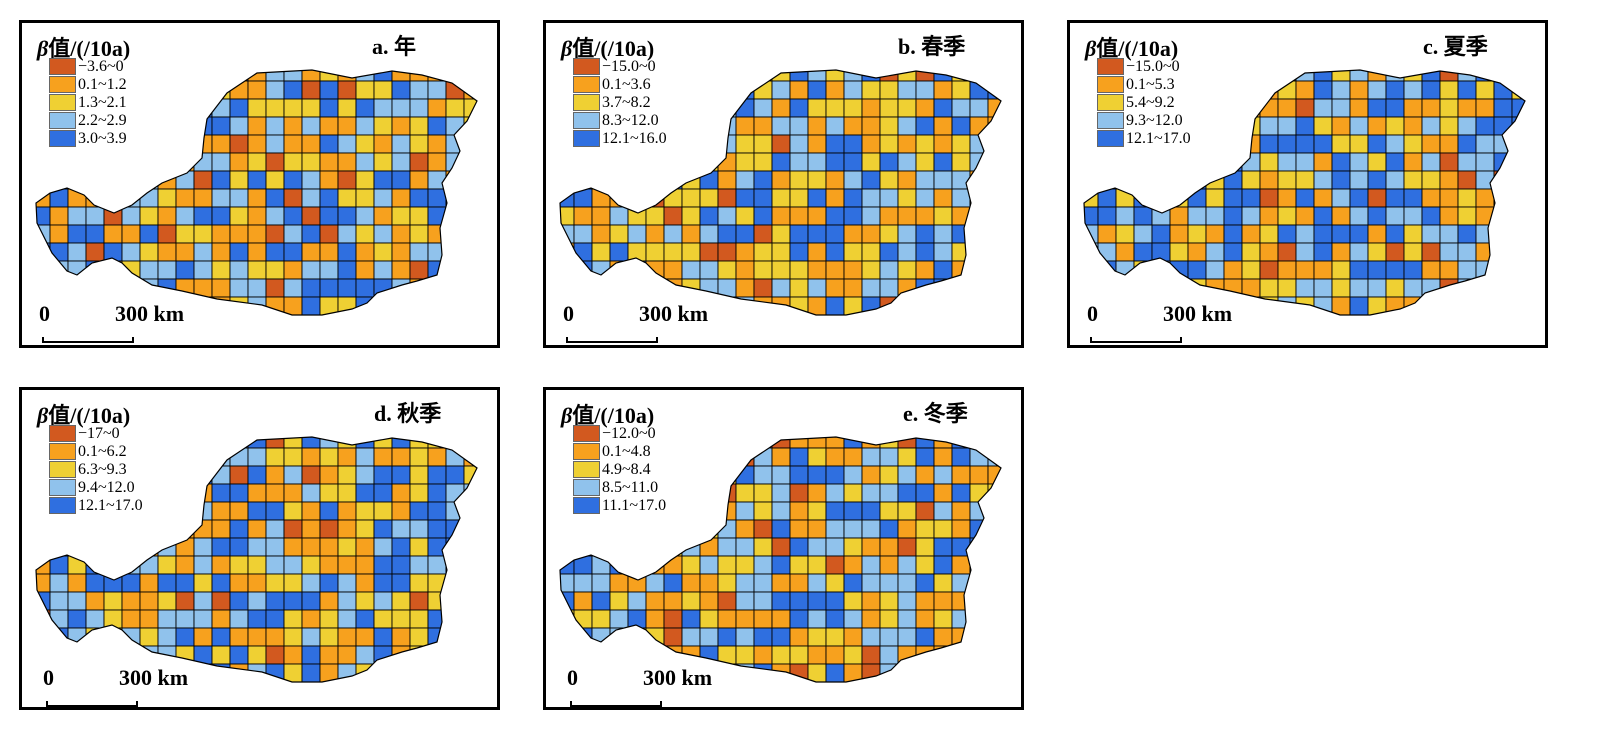  What do you see at coordinates (62, 487) in the screenshot?
I see `legend-swatch` at bounding box center [62, 487].